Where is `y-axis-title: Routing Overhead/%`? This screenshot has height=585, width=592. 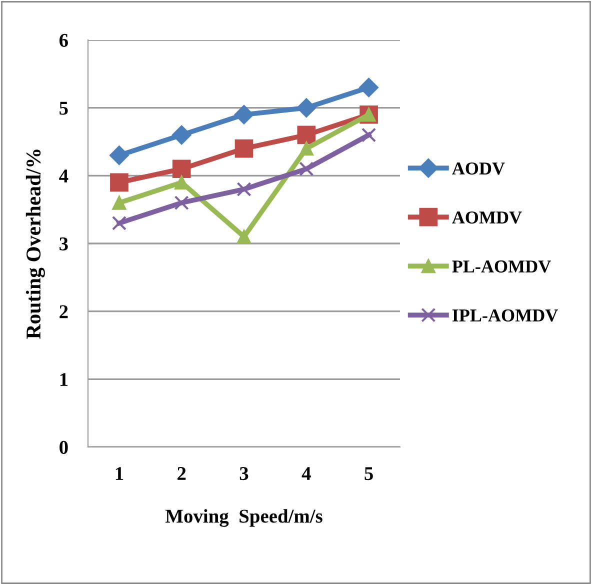
y-axis-title: Routing Overhead/% is located at coordinates (35, 244).